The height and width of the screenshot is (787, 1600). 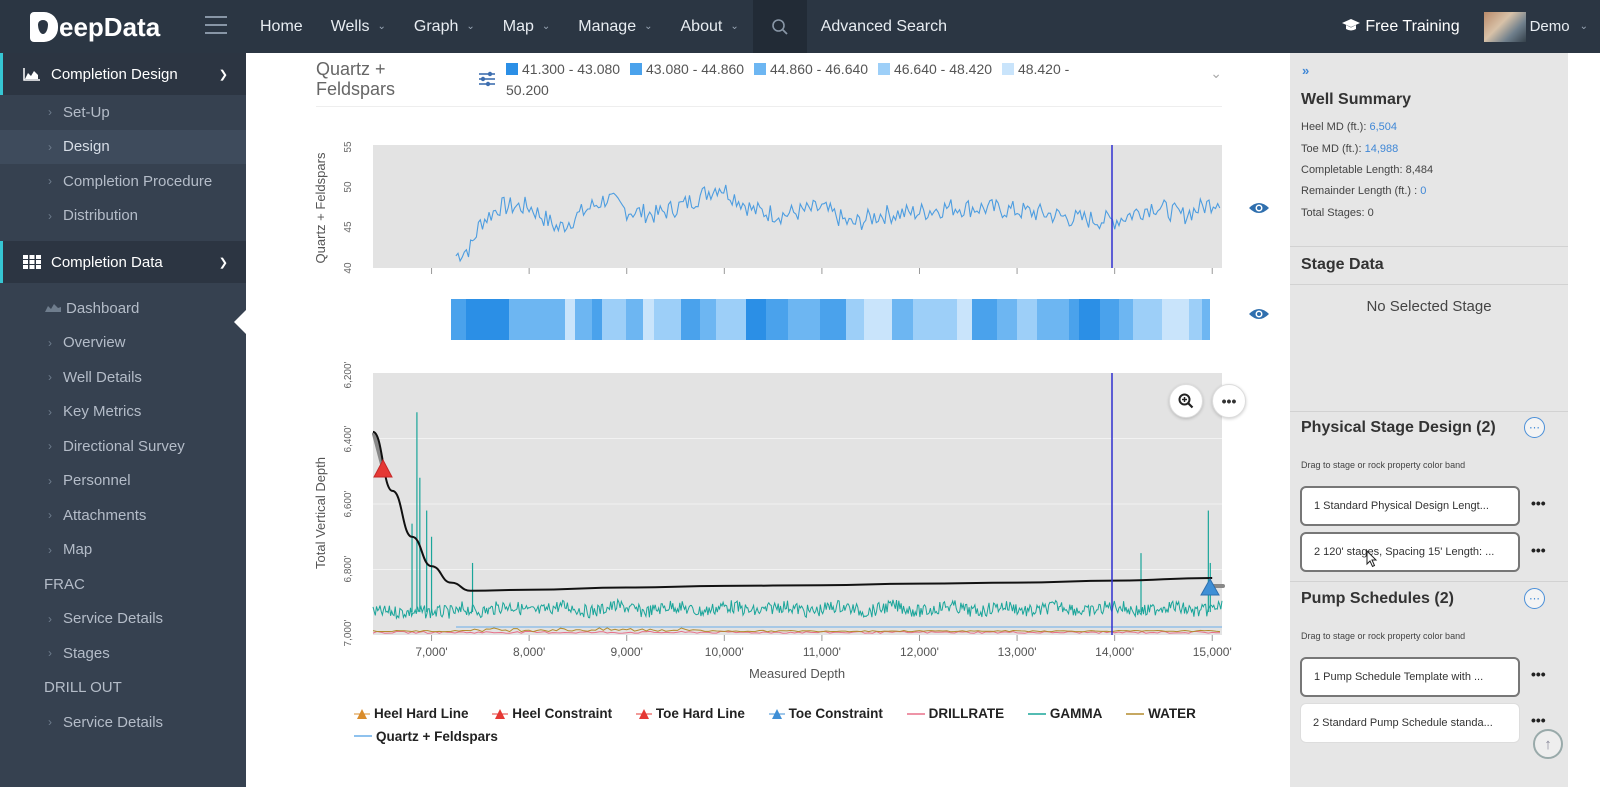 I want to click on sliders-icon, so click(x=487, y=79).